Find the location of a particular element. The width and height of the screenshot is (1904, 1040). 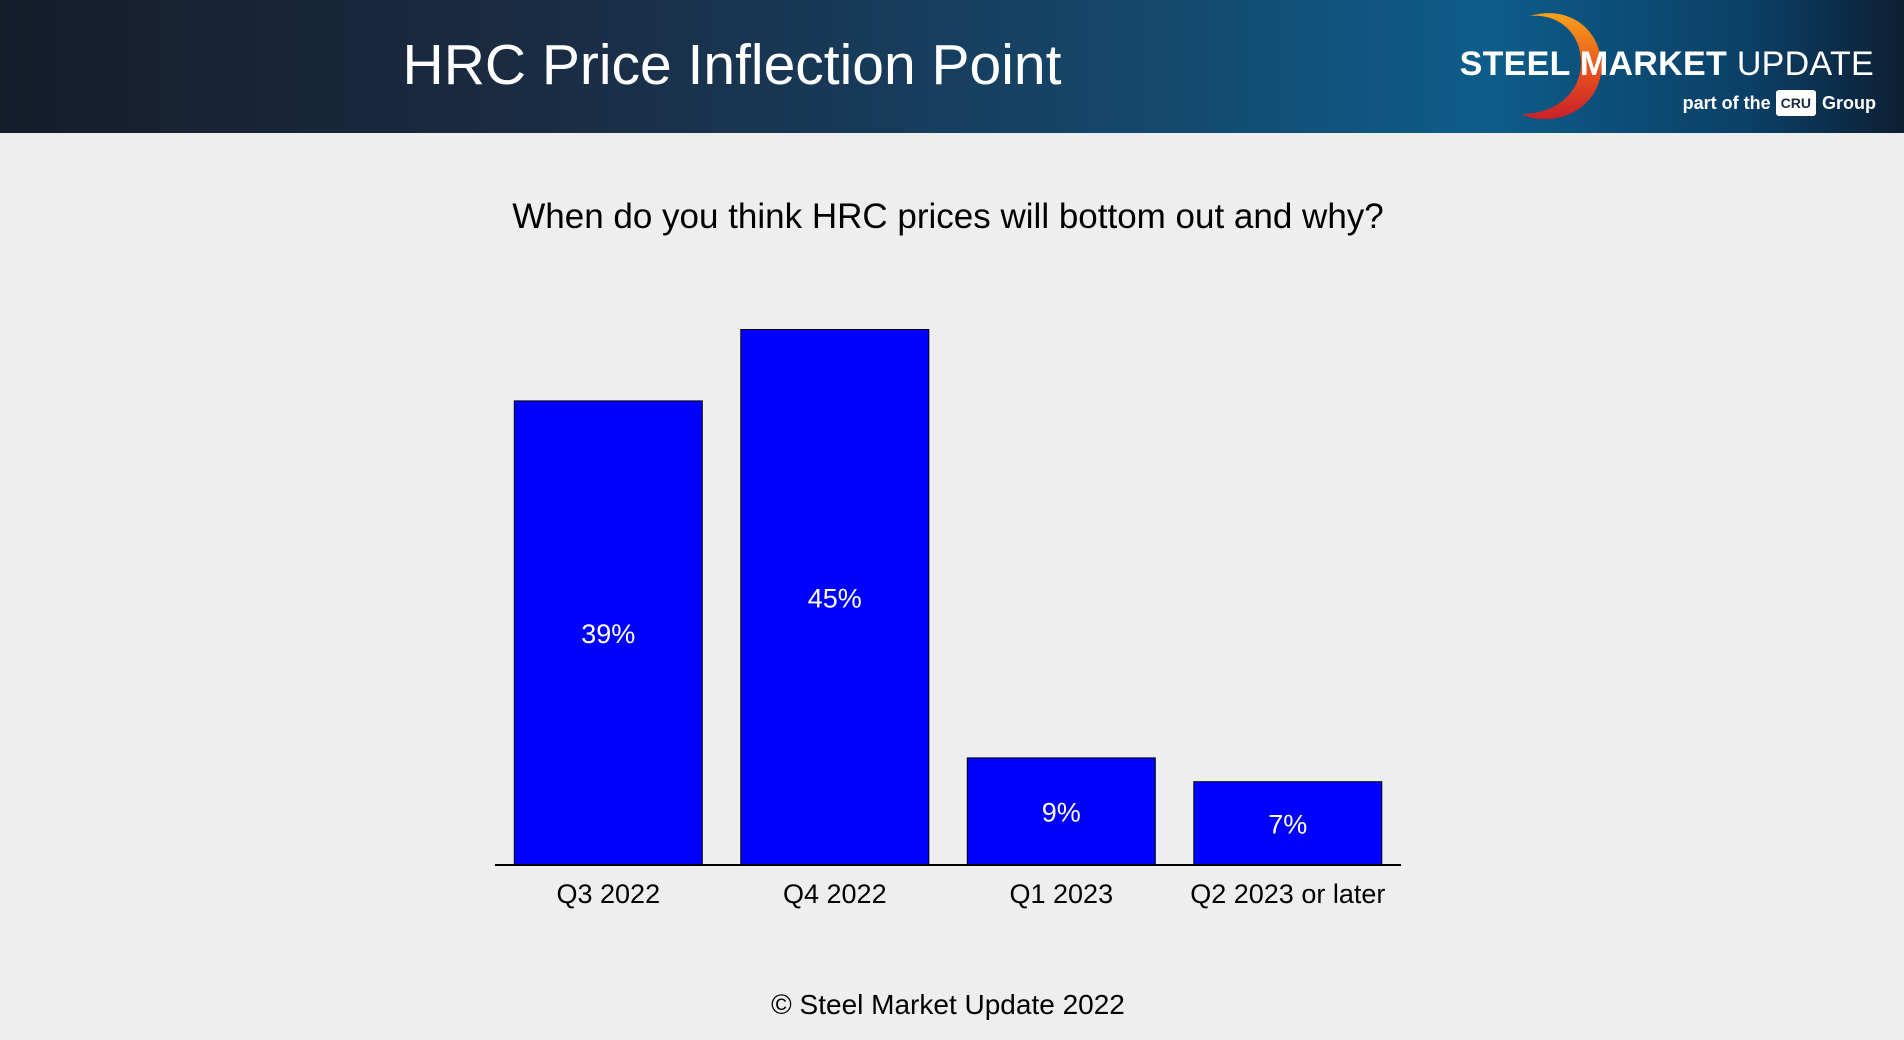

x-tick-label: Q4 2022 is located at coordinates (835, 894).